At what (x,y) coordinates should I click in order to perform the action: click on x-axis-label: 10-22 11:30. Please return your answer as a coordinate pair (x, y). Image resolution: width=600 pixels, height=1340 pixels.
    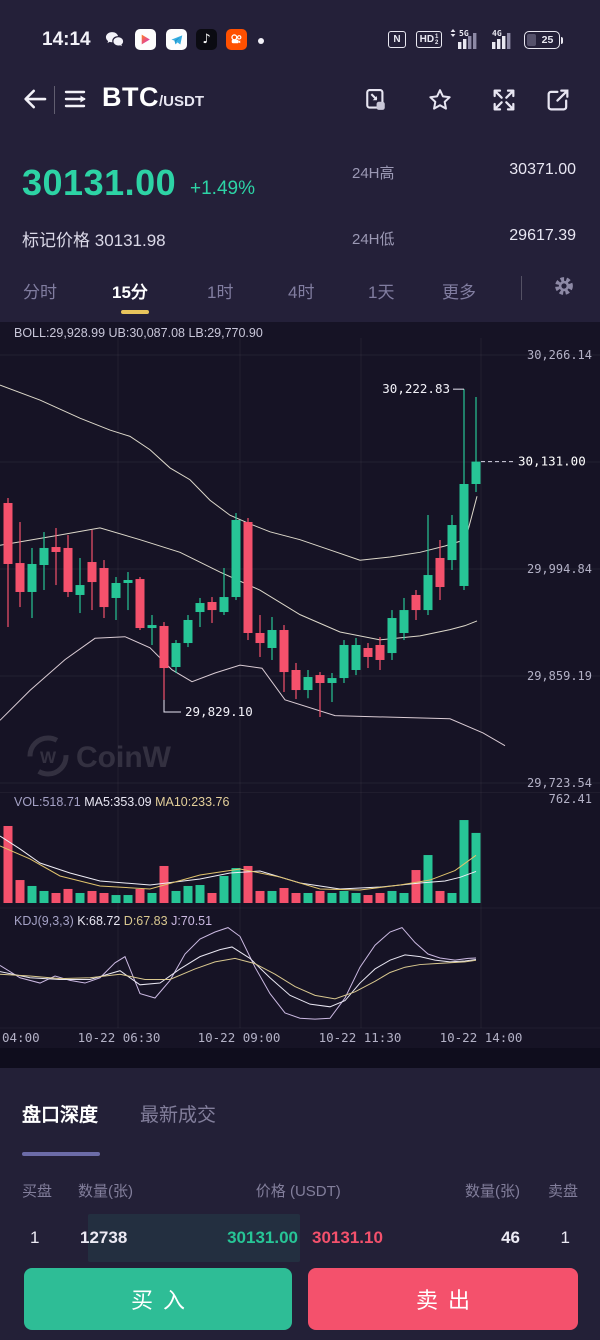
    Looking at the image, I should click on (360, 1037).